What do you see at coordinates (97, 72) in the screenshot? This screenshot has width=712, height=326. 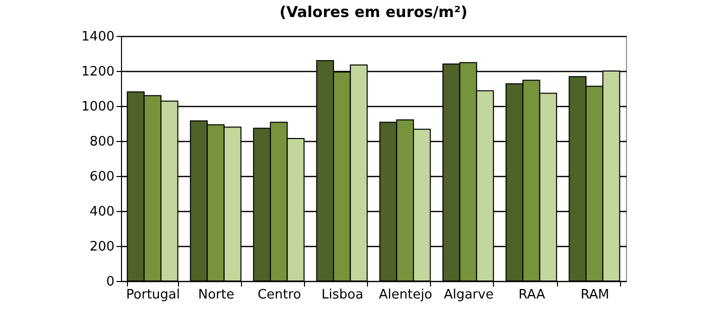 I see `y-tick-label: 1200` at bounding box center [97, 72].